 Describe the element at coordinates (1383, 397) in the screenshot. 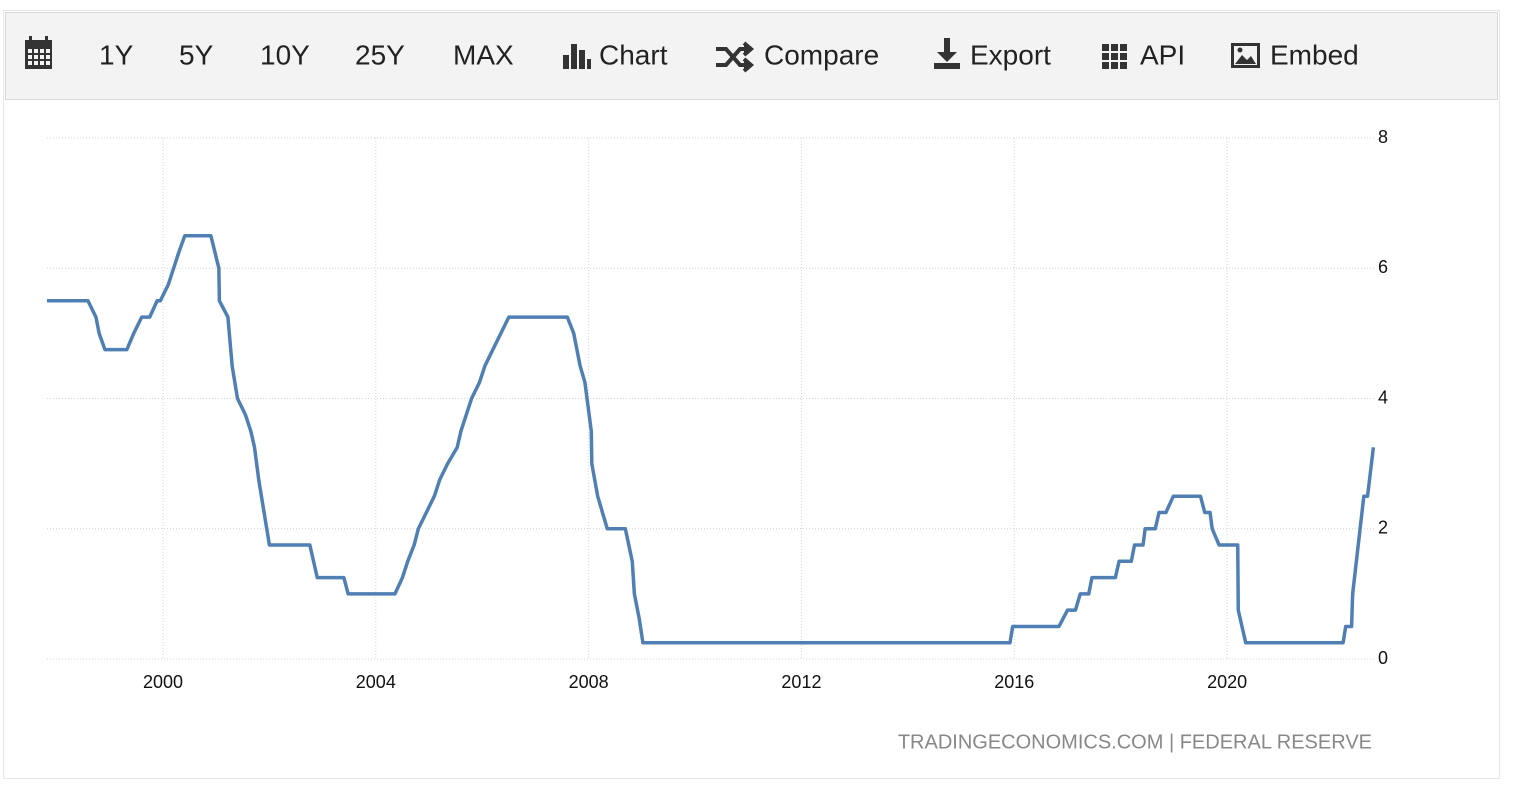

I see `y-tick-label: 4` at that location.